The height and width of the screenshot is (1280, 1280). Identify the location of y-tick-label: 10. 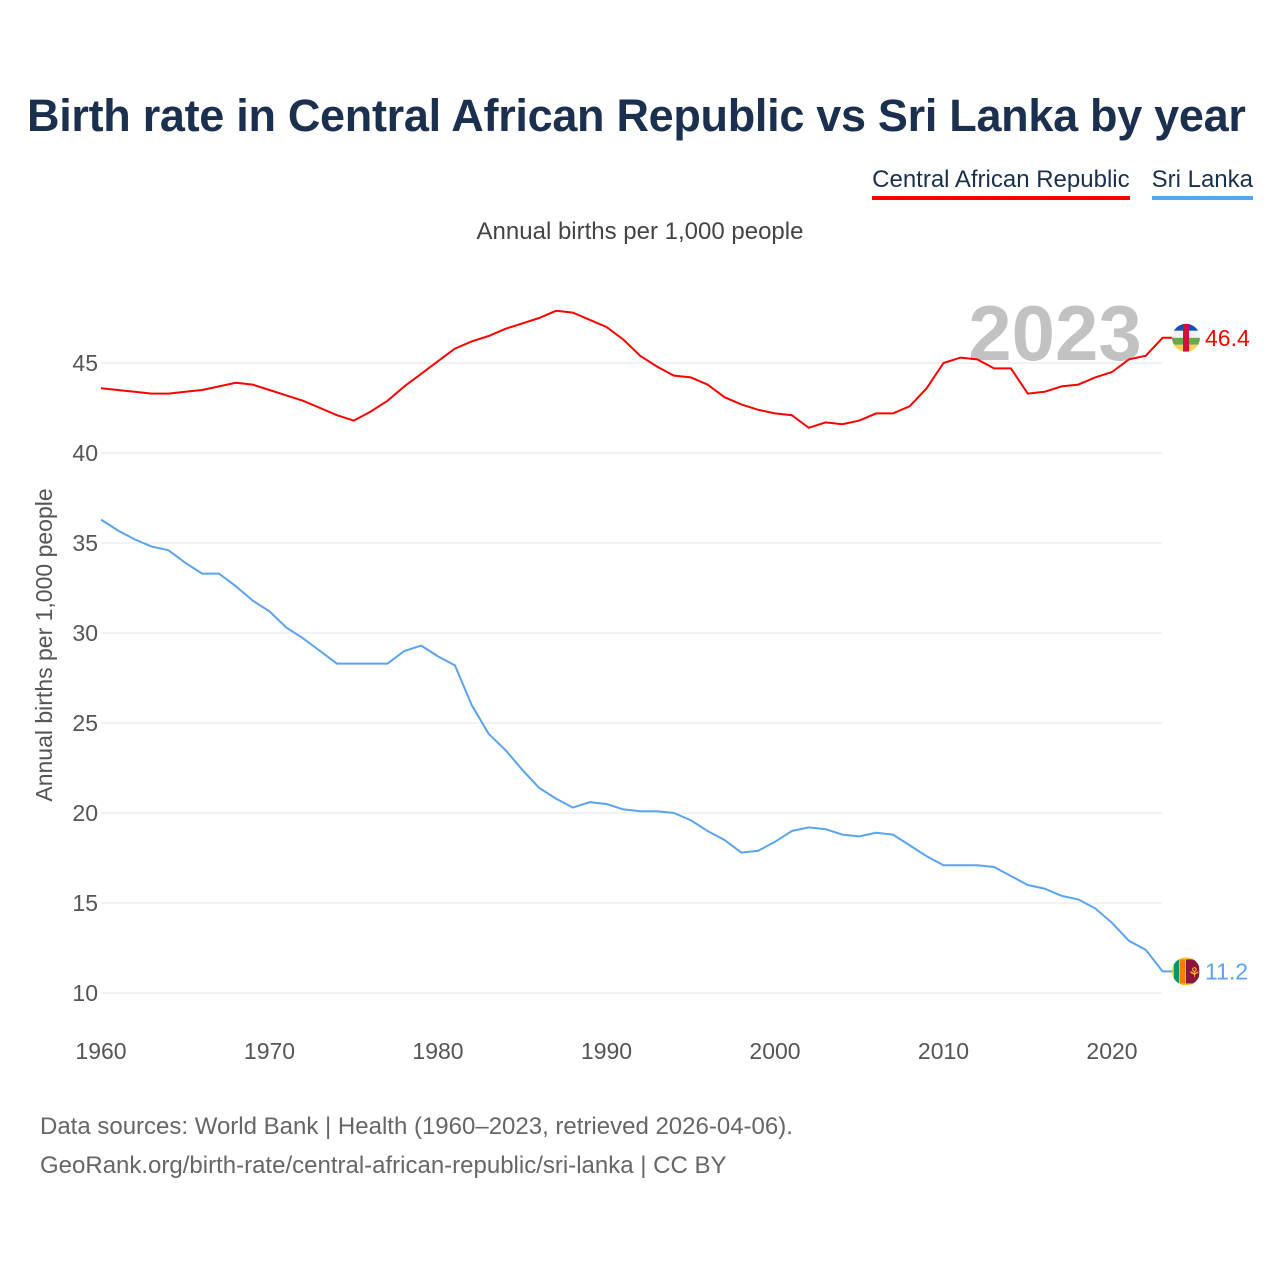
(85, 993).